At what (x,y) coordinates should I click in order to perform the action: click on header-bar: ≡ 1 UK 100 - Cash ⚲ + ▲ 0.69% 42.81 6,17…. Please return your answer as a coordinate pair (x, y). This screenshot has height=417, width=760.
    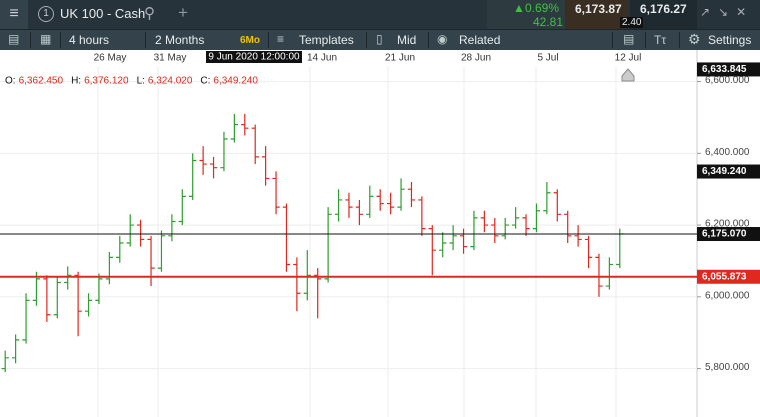
    Looking at the image, I should click on (380, 14).